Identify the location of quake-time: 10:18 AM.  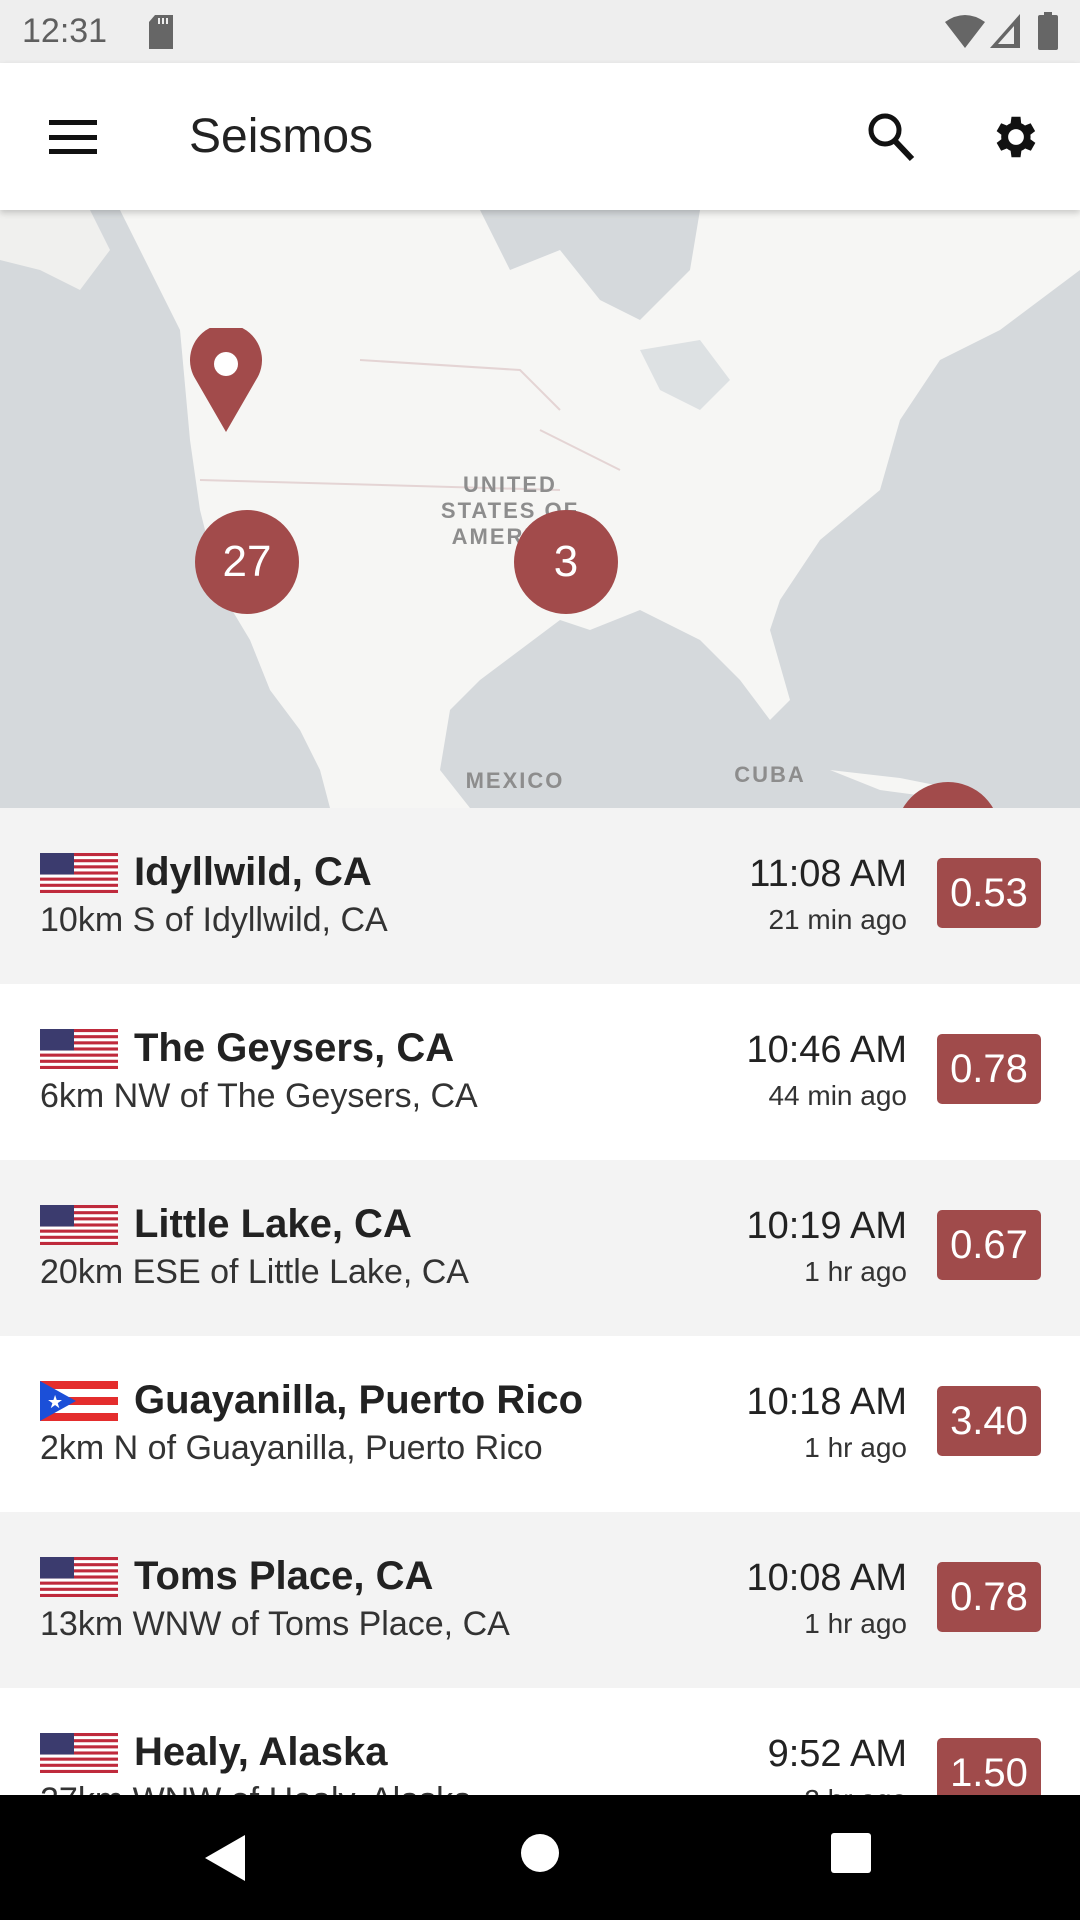
(826, 1402).